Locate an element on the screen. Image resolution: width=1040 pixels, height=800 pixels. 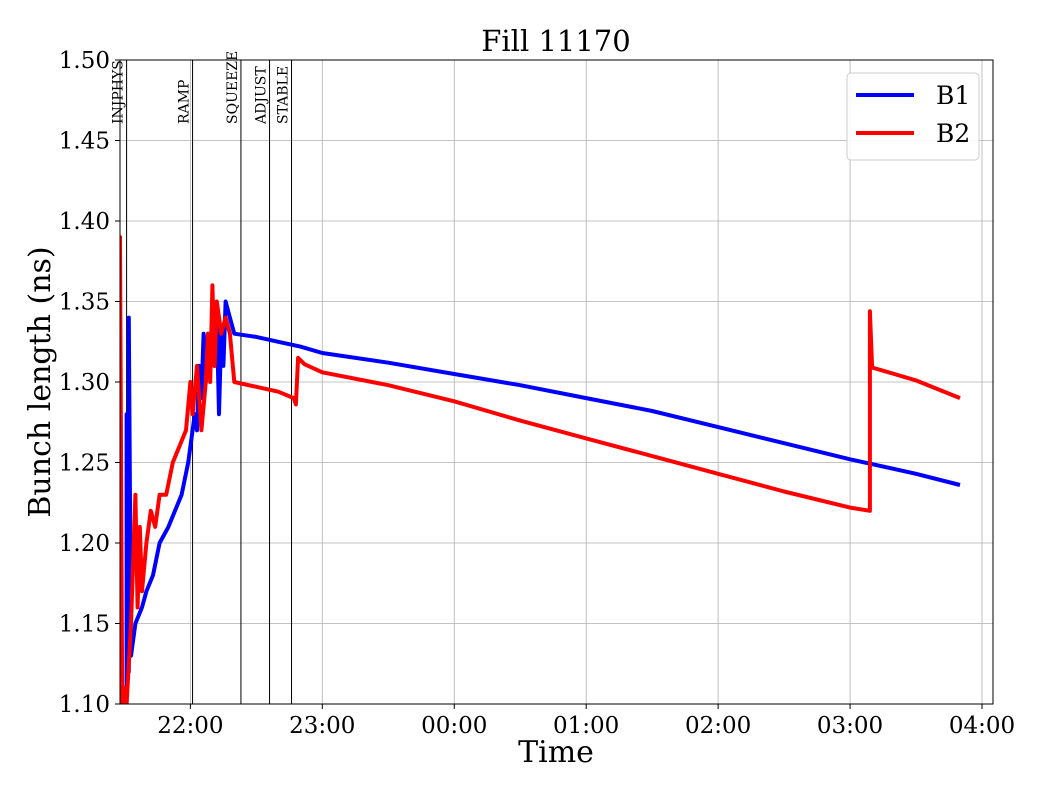
y-tick-label: 1.10 is located at coordinates (84, 705).